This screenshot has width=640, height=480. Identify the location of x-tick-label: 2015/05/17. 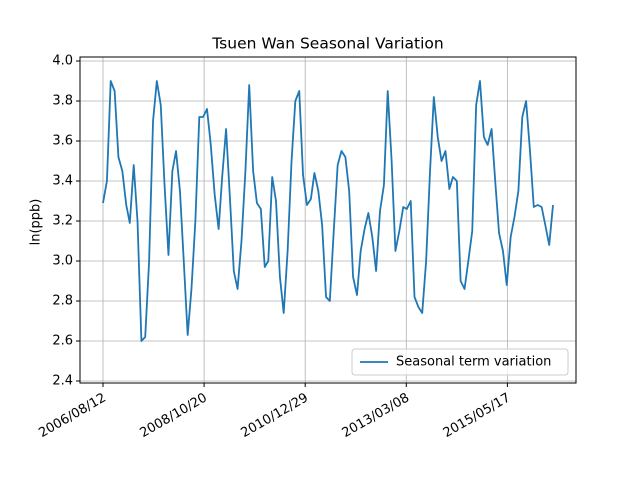
(477, 416).